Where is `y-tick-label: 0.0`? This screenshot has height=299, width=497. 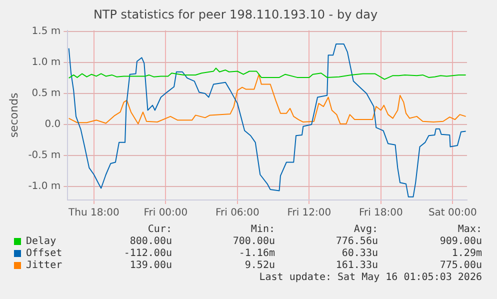
y-tick-label: 0.0 is located at coordinates (52, 124).